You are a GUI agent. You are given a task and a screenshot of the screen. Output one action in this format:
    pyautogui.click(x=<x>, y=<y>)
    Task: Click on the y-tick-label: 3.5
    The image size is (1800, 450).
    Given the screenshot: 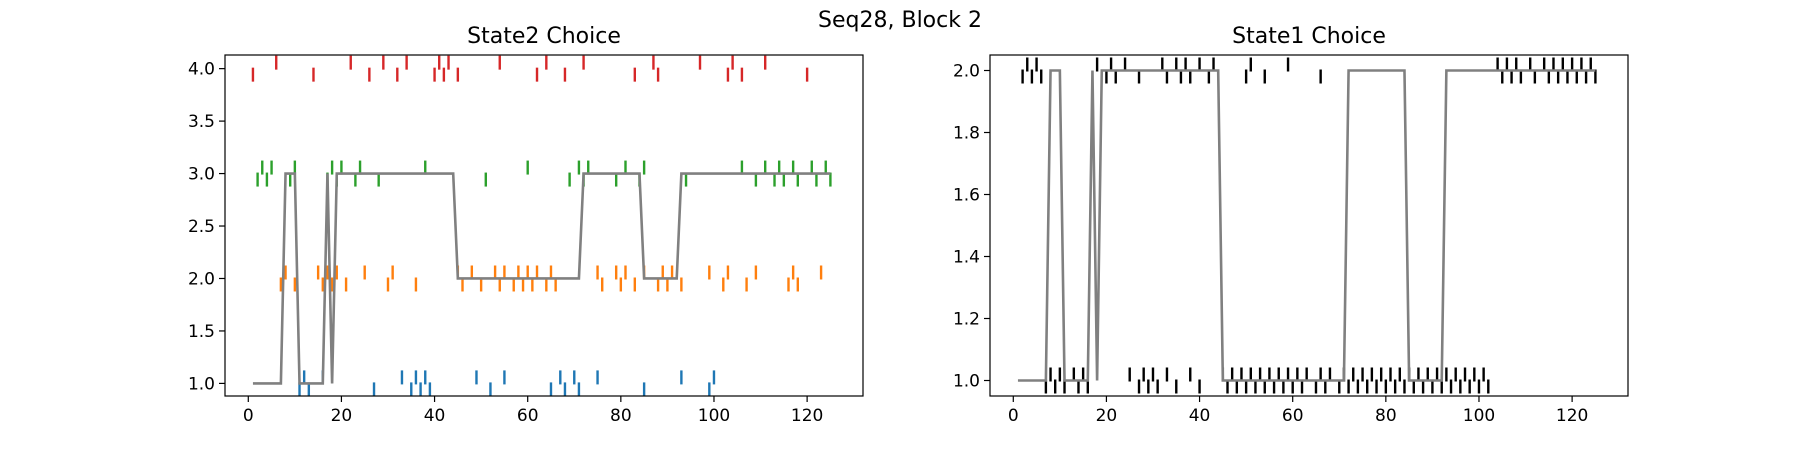 What is the action you would take?
    pyautogui.click(x=201, y=122)
    